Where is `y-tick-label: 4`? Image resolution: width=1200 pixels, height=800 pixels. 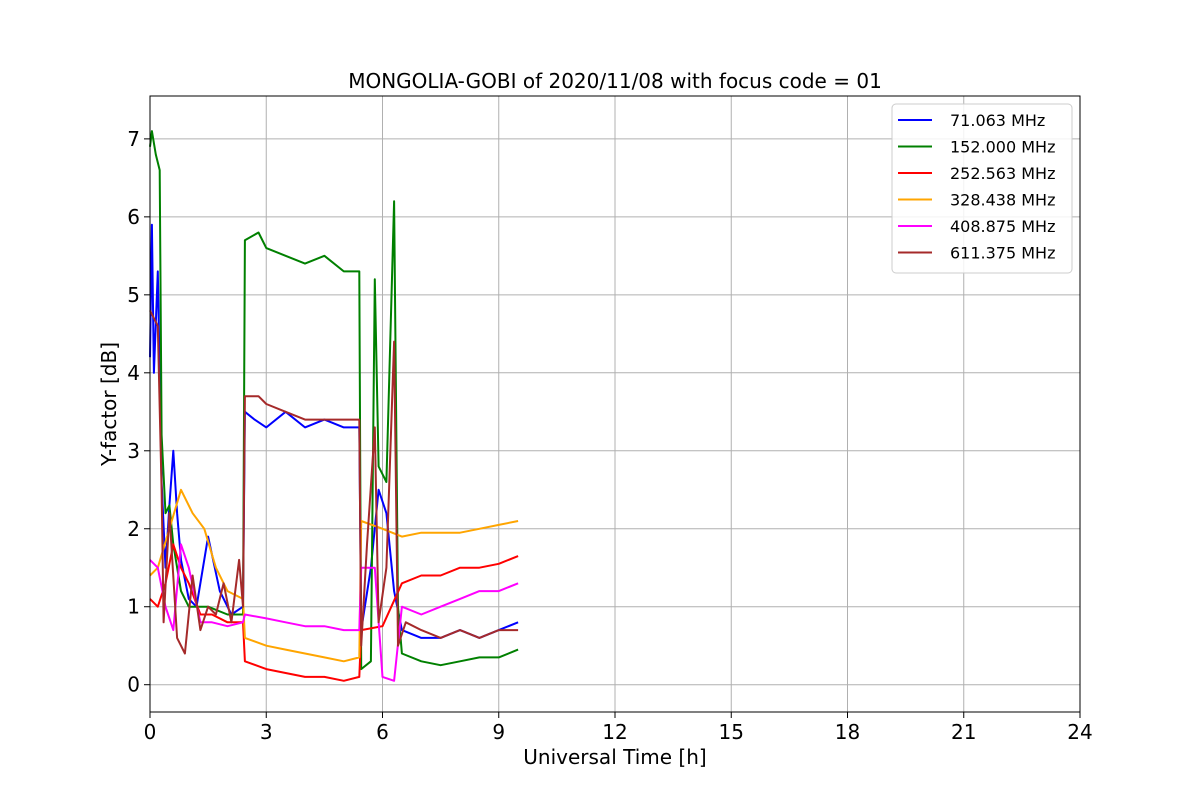 y-tick-label: 4 is located at coordinates (133, 373).